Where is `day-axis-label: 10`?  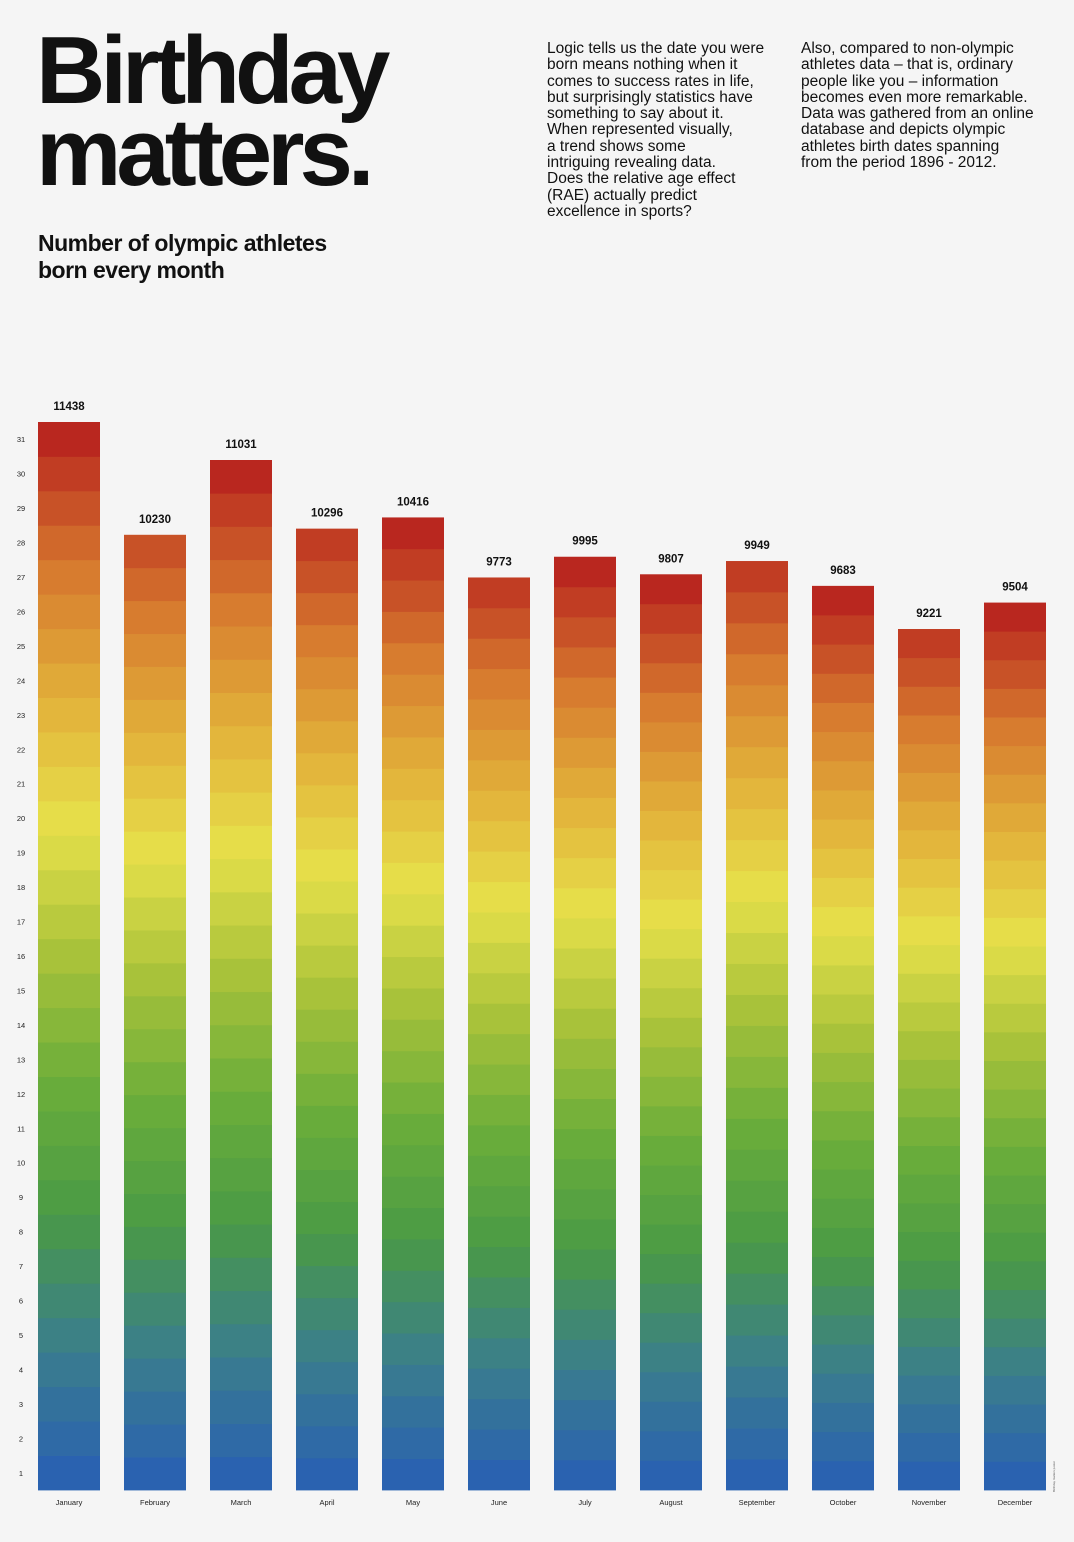
day-axis-label: 10 is located at coordinates (21, 1163).